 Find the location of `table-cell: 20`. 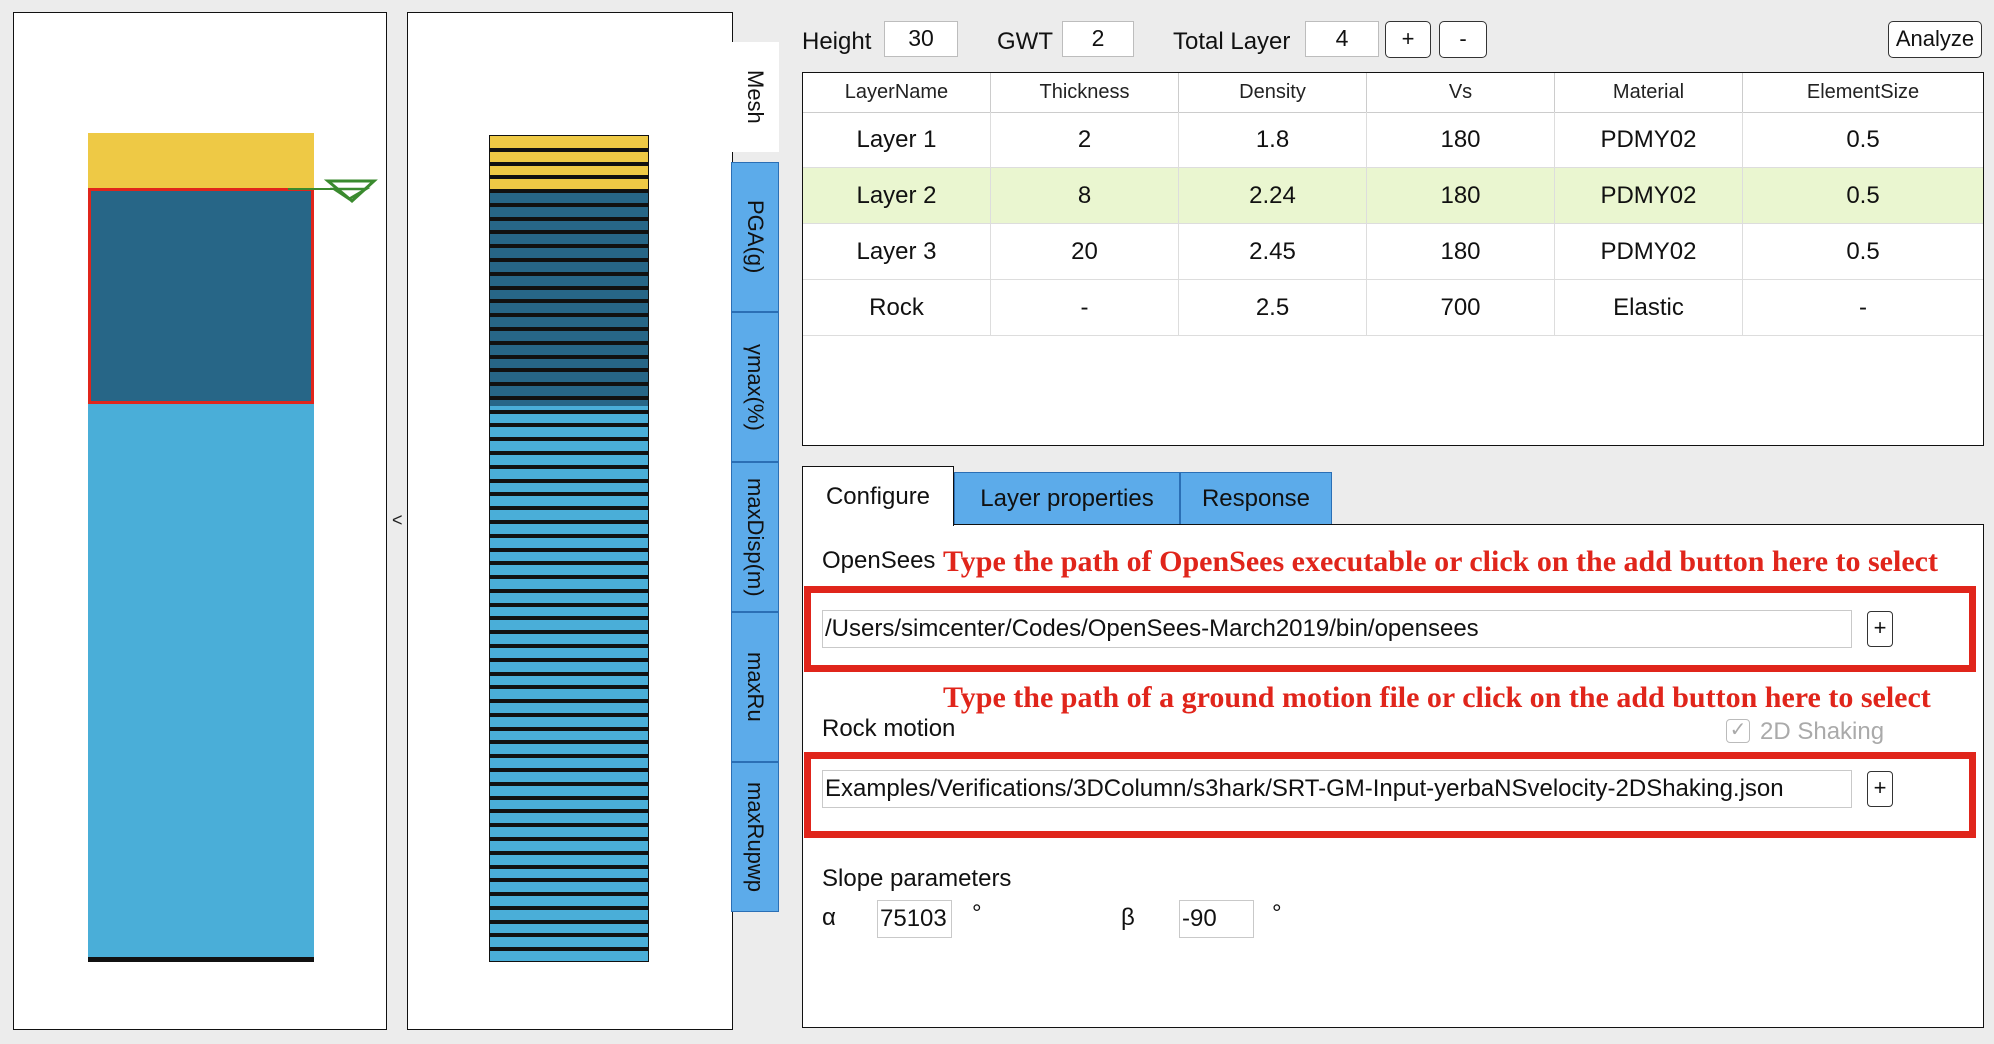

table-cell: 20 is located at coordinates (1085, 252).